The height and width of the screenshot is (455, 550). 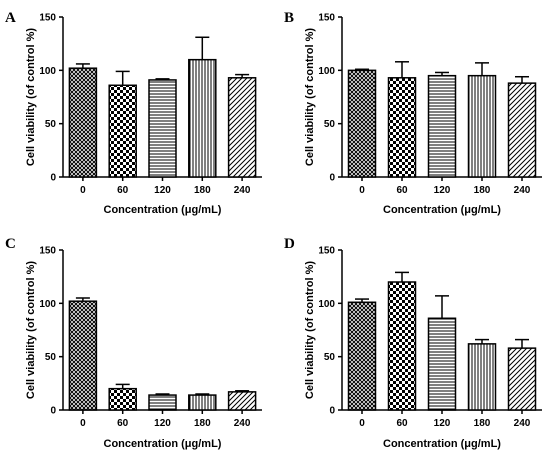 I want to click on panel-letter: B, so click(x=289, y=18).